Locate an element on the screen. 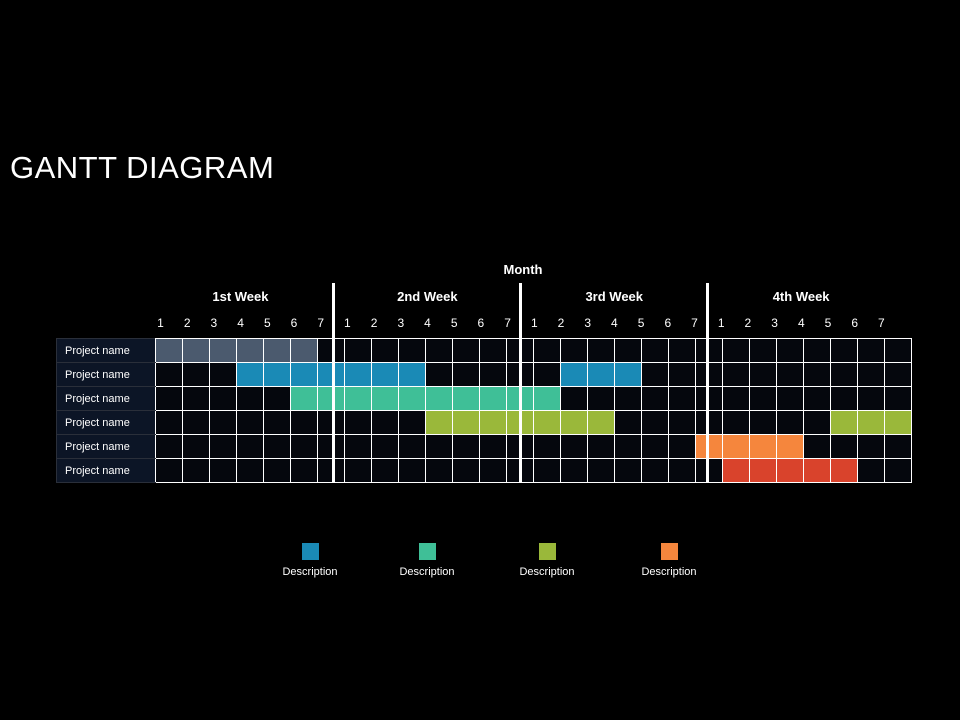 This screenshot has height=720, width=960. legend-label: Description is located at coordinates (669, 572).